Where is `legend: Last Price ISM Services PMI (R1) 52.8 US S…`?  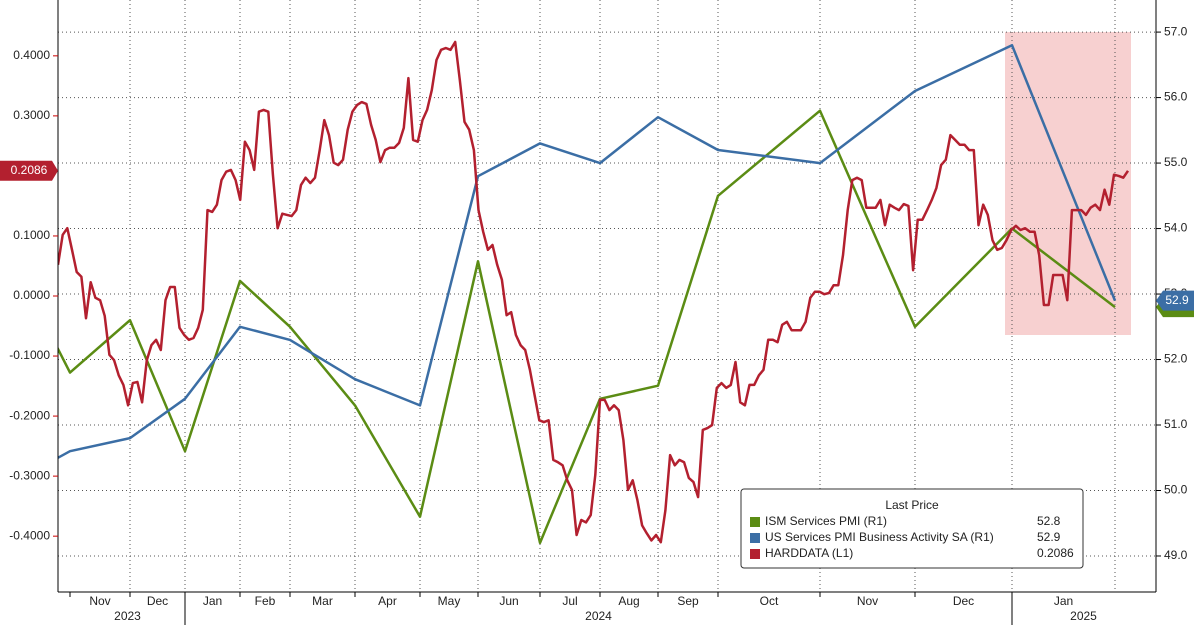 legend: Last Price ISM Services PMI (R1) 52.8 US S… is located at coordinates (912, 528).